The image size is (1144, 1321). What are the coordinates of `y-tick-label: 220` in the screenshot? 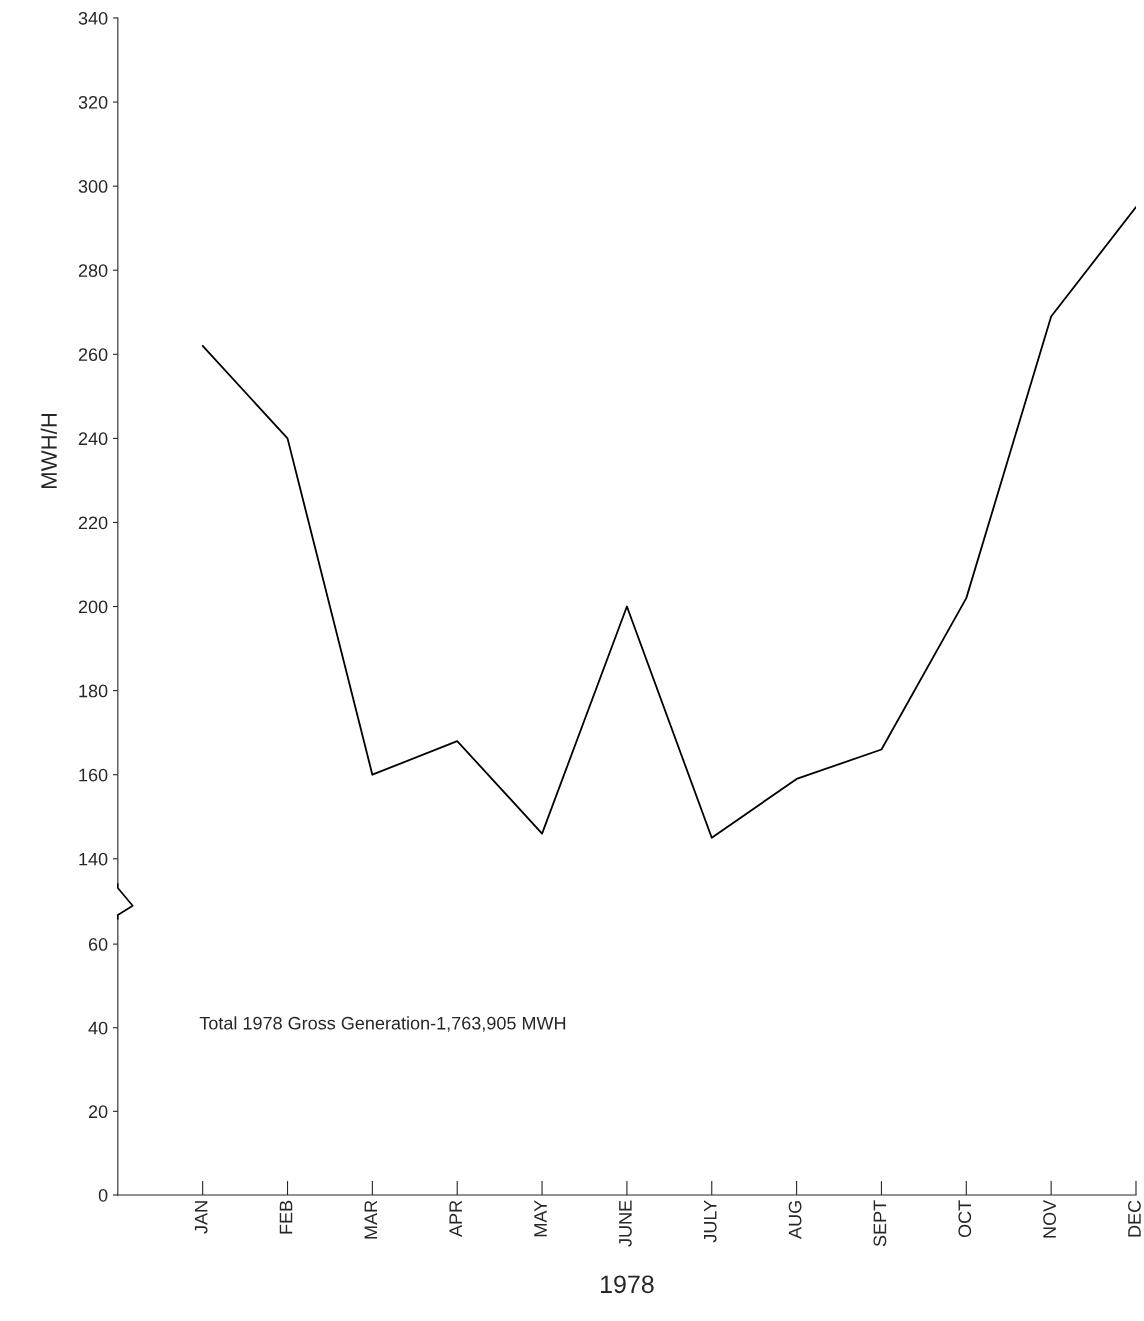 It's located at (93, 523).